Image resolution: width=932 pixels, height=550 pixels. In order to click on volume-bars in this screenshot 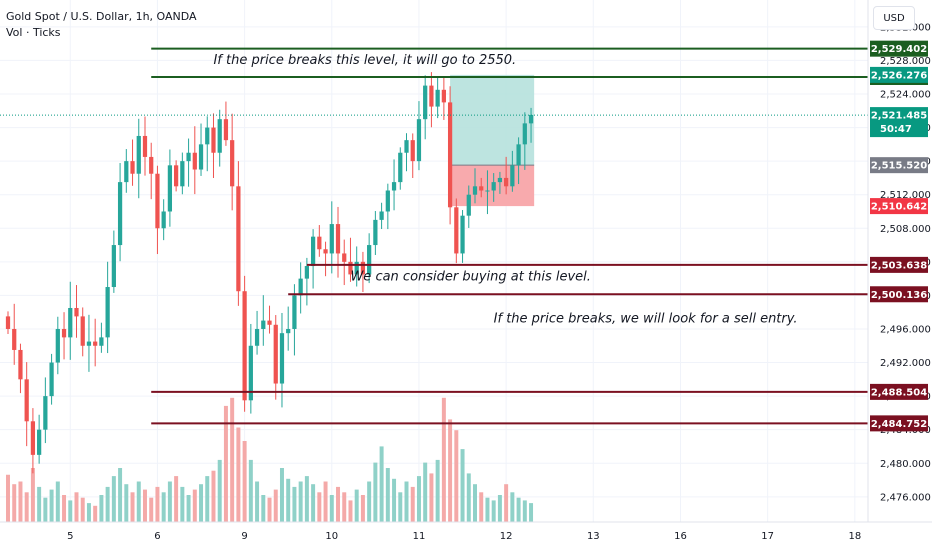, I will do `click(270, 459)`.